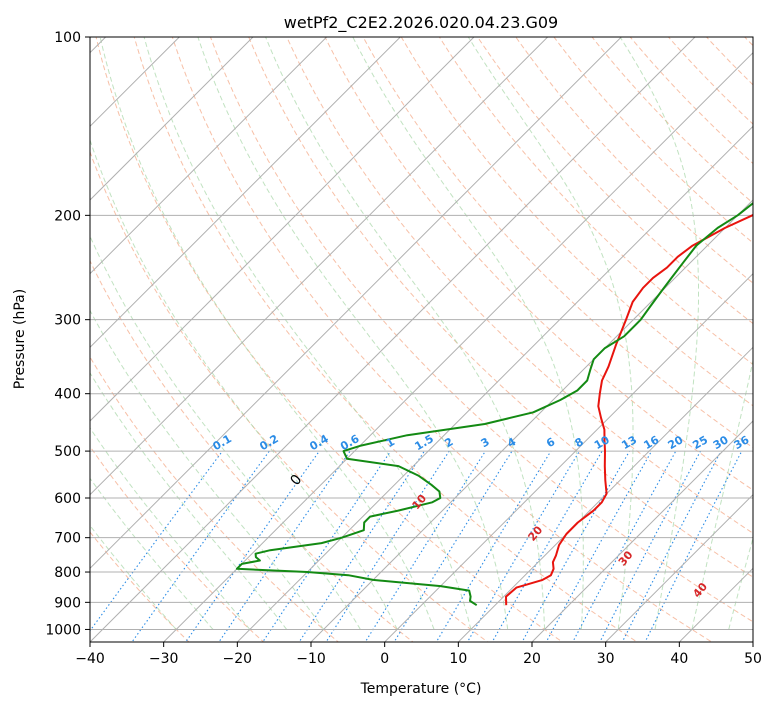 Image resolution: width=775 pixels, height=708 pixels. What do you see at coordinates (90, 659) in the screenshot?
I see `x-tick-label: −40` at bounding box center [90, 659].